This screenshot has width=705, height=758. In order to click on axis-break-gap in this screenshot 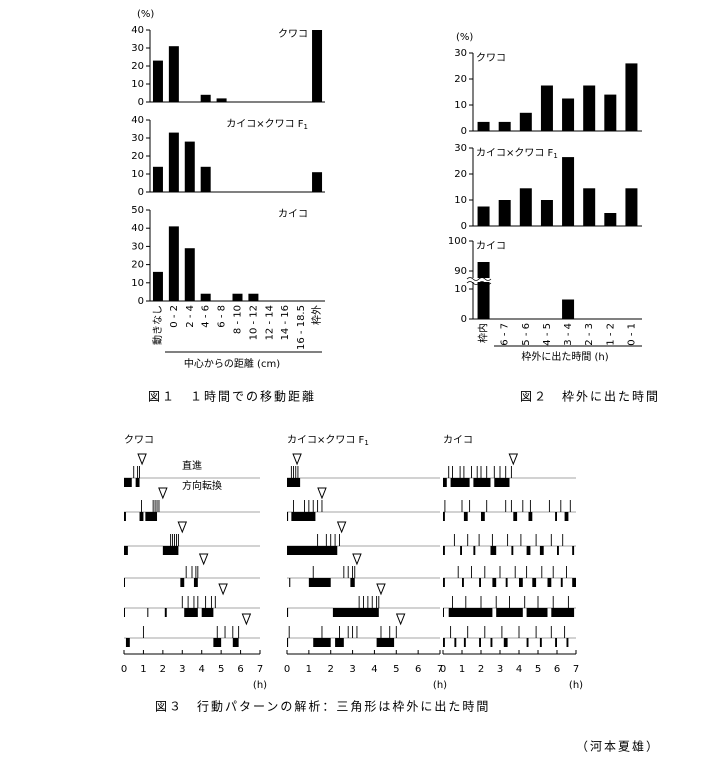, I will do `click(480, 280)`.